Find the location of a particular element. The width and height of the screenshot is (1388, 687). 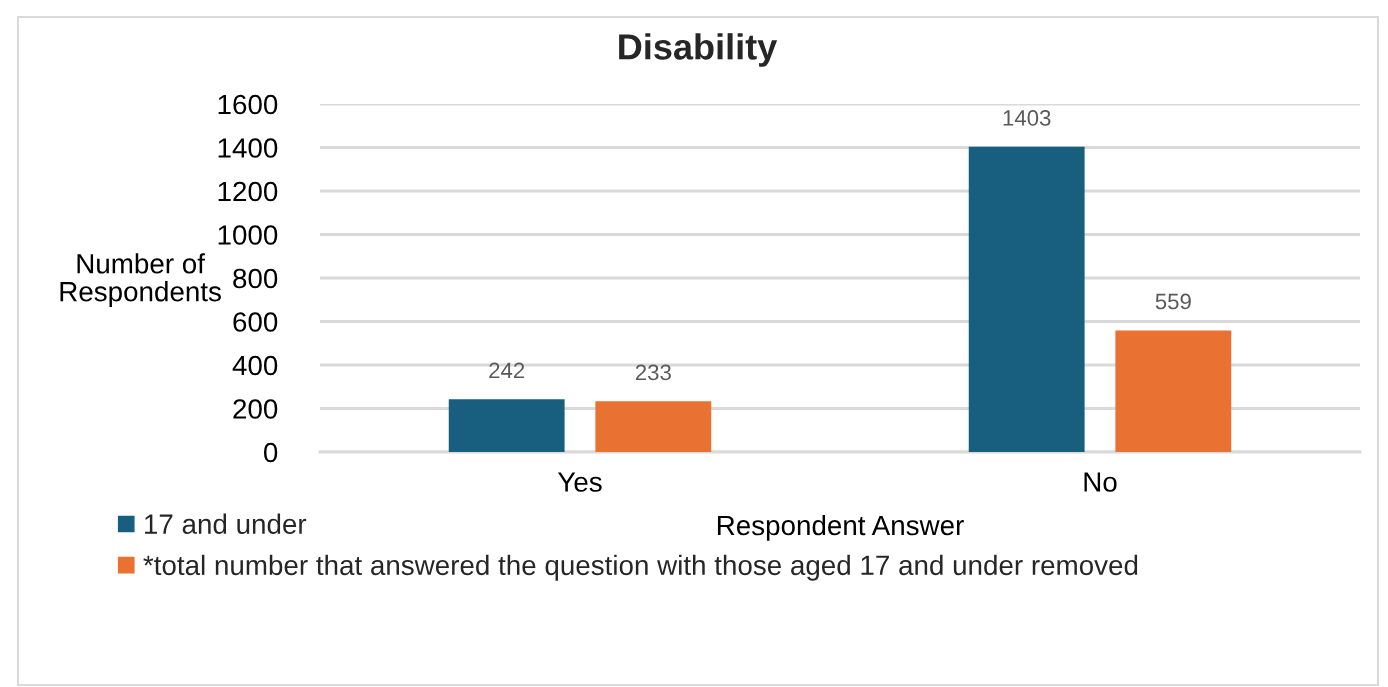

y-tick-label: 1400 is located at coordinates (248, 148).